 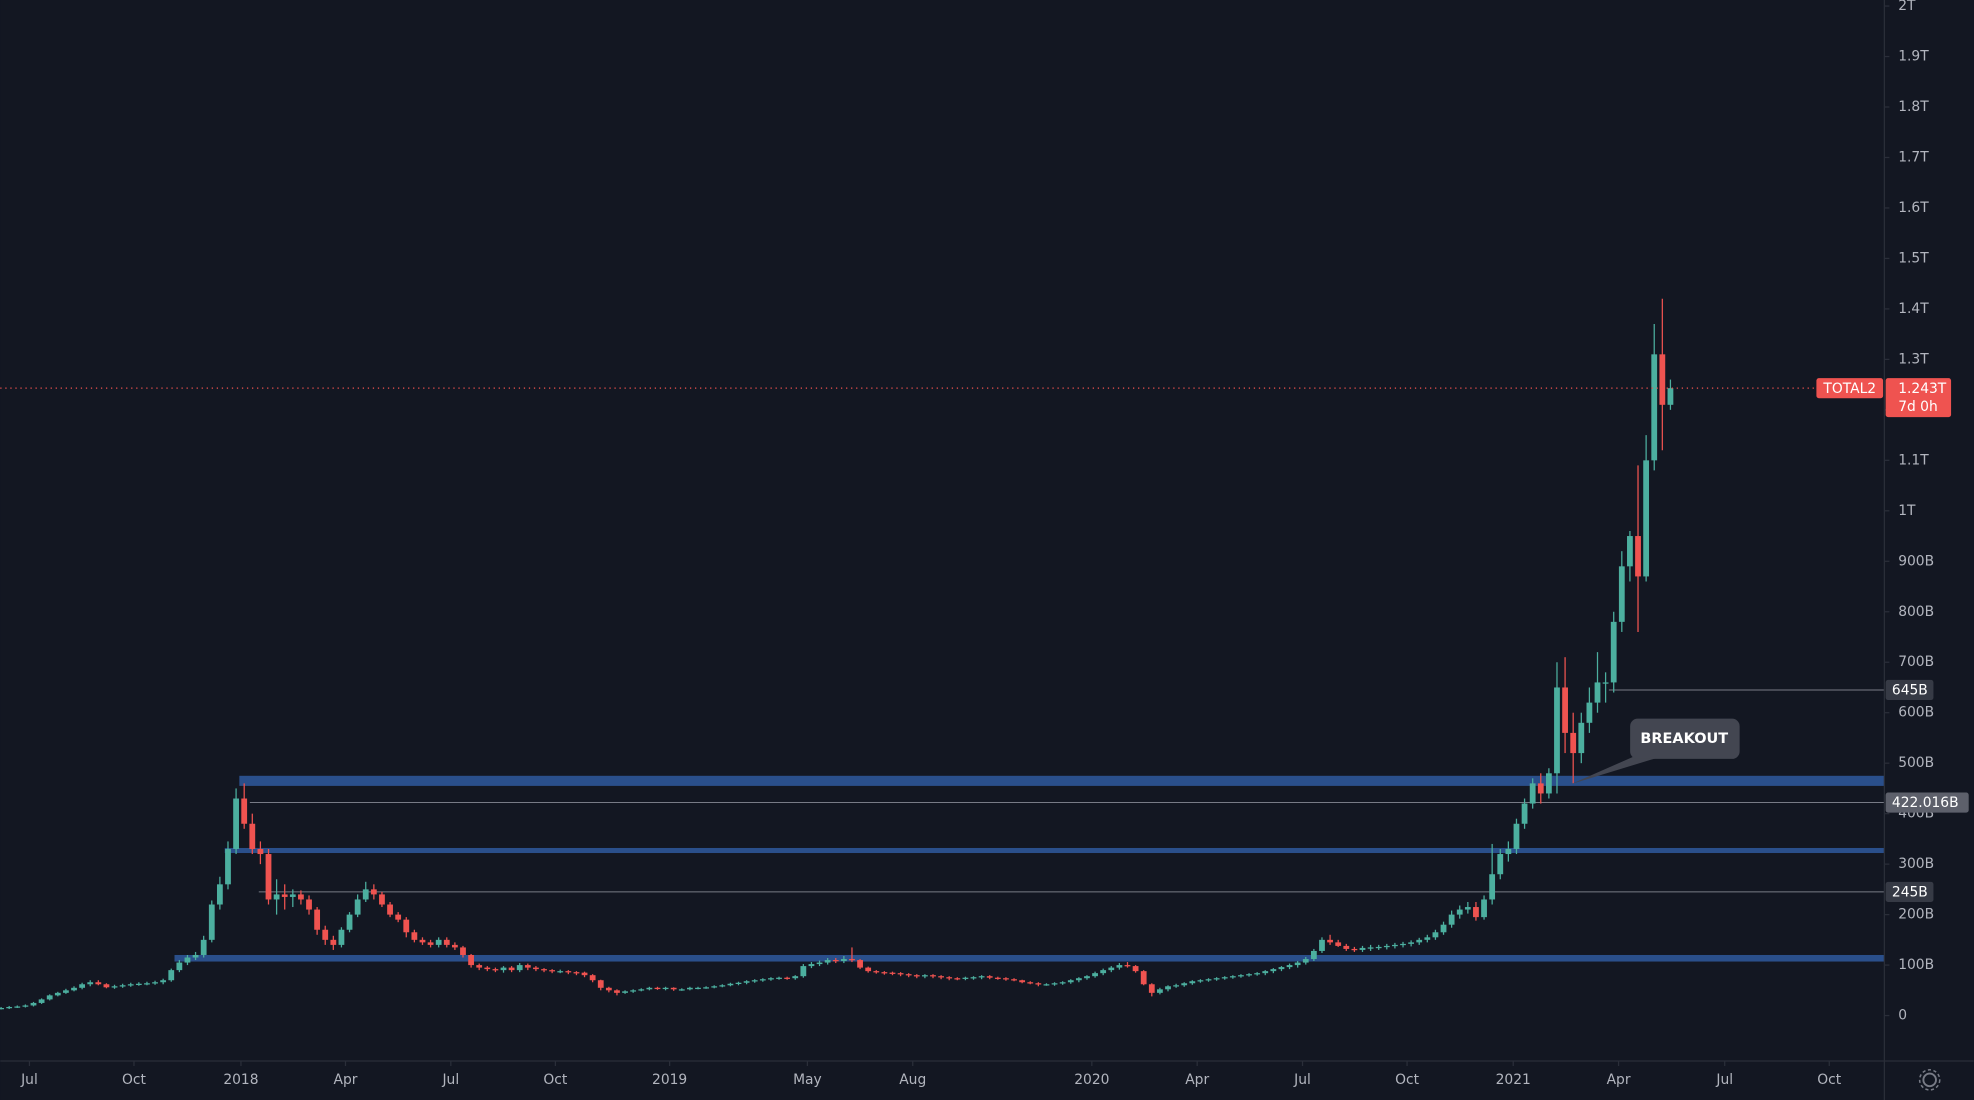 I want to click on symbol-label: TOTAL2, so click(x=1849, y=389).